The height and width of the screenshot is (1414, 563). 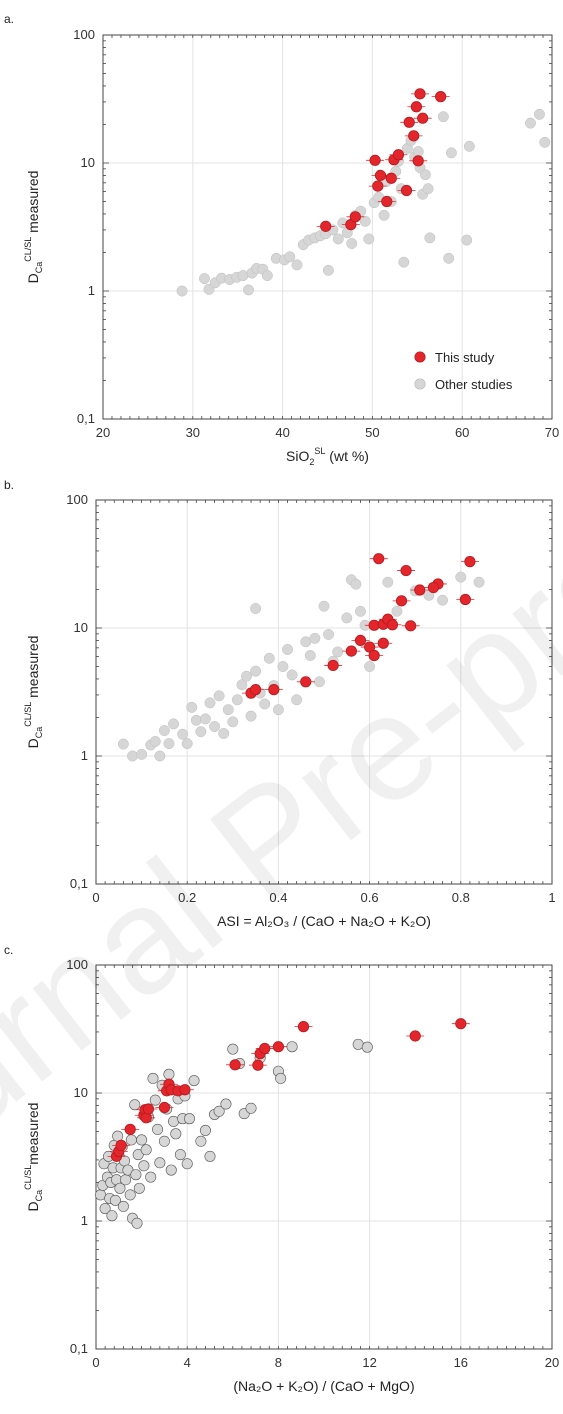 I want to click on x-axis-label: (Na₂O + K₂O) / (CaO + MgO), so click(x=323, y=1386).